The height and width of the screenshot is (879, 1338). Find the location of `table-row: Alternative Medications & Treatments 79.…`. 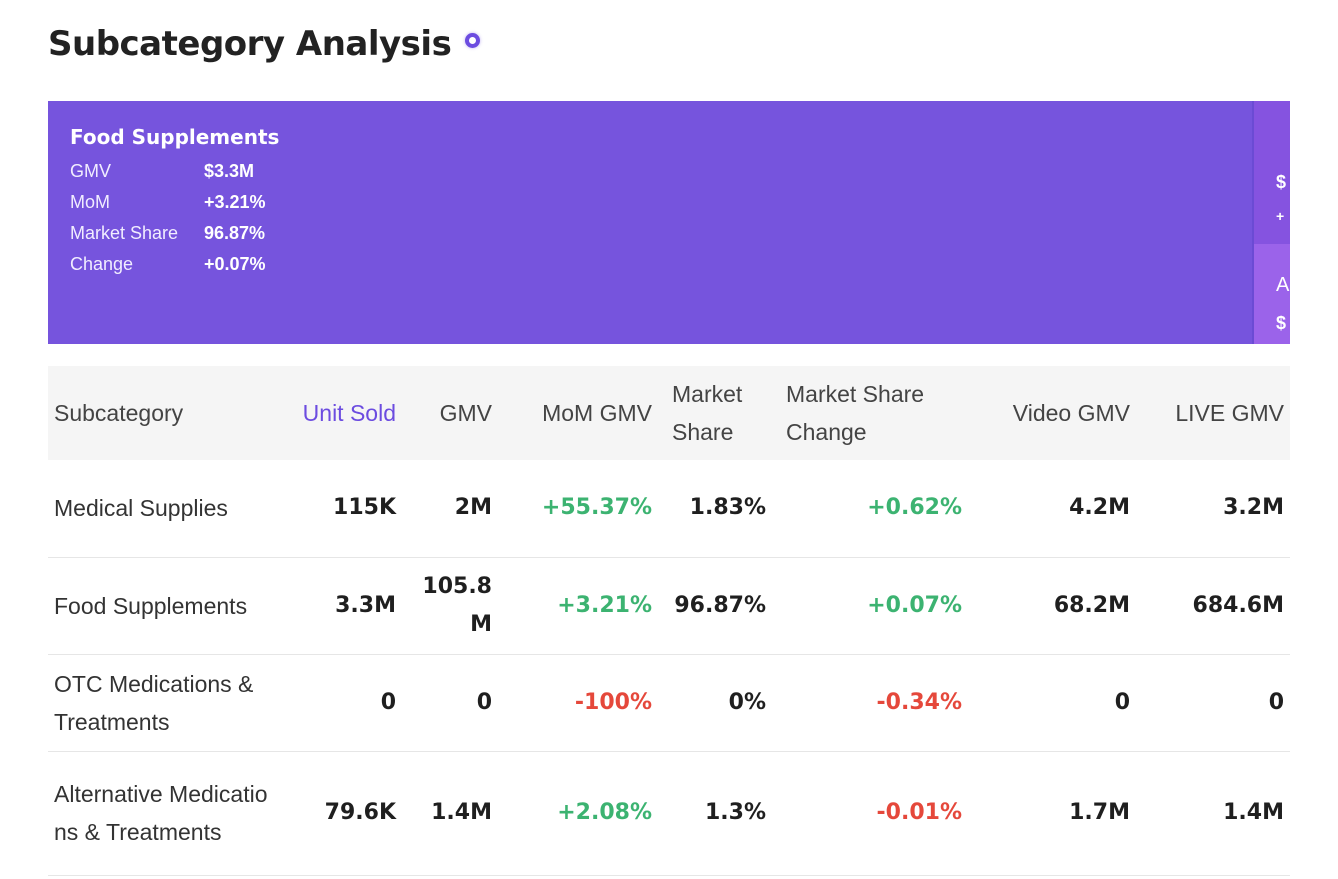

table-row: Alternative Medications & Treatments 79.… is located at coordinates (669, 813).